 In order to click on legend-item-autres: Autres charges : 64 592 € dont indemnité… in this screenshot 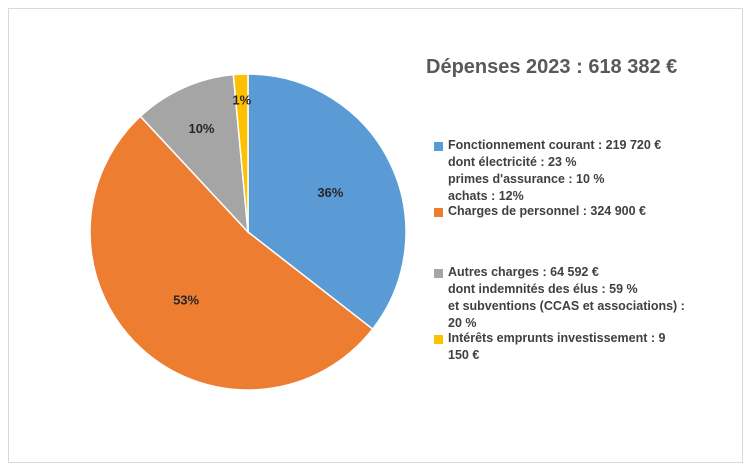, I will do `click(584, 298)`.